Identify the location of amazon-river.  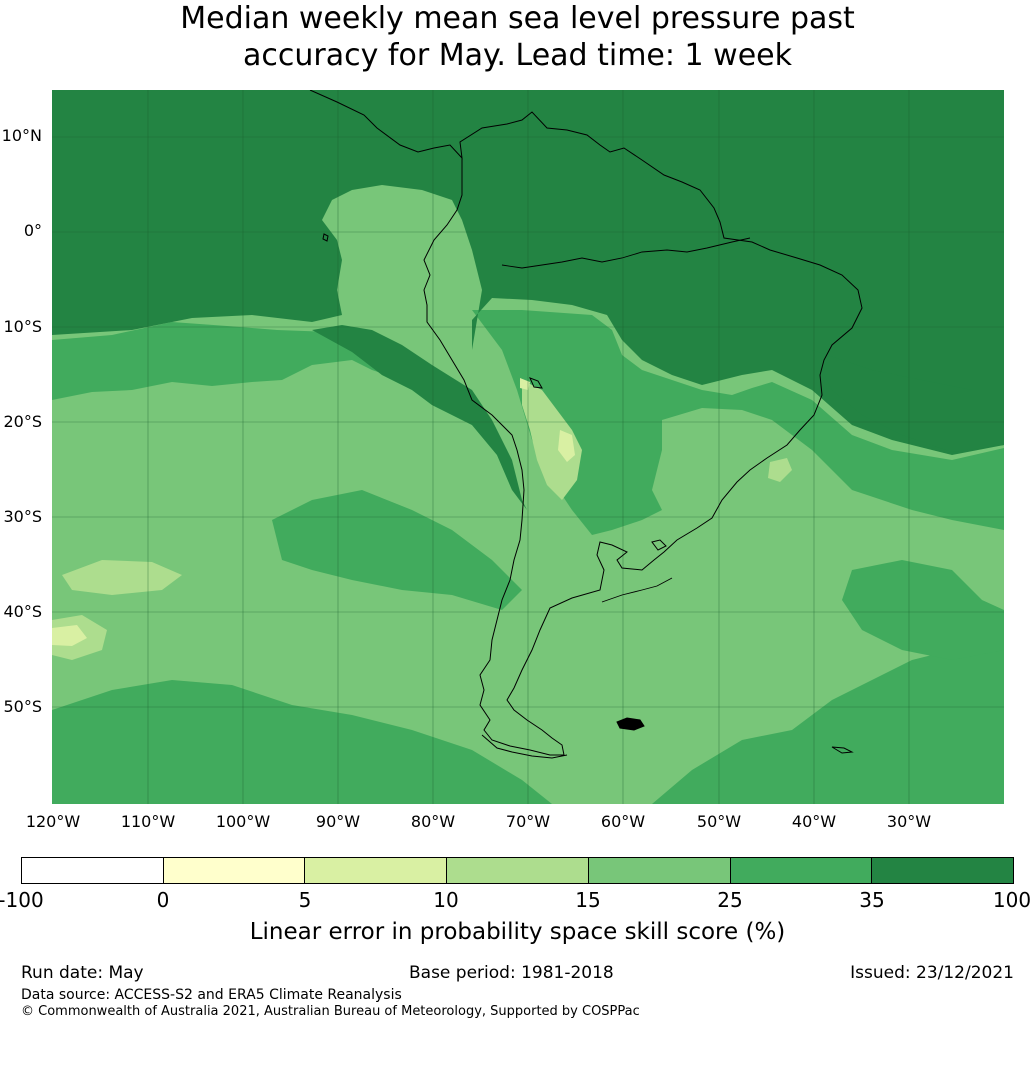
(626, 253).